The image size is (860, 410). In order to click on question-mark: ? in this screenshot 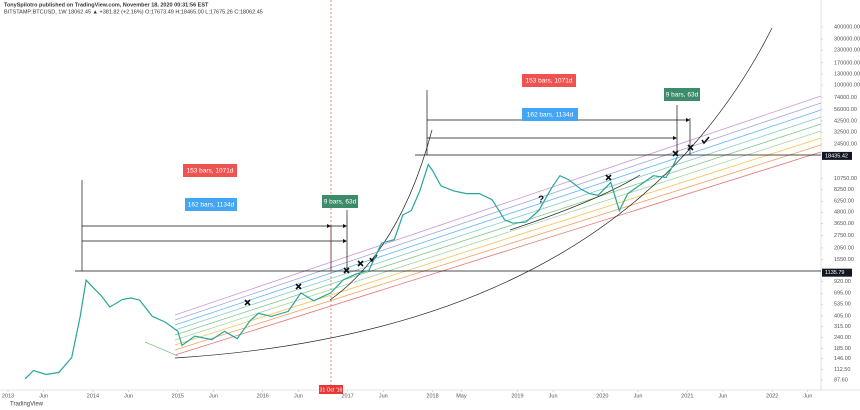, I will do `click(541, 200)`.